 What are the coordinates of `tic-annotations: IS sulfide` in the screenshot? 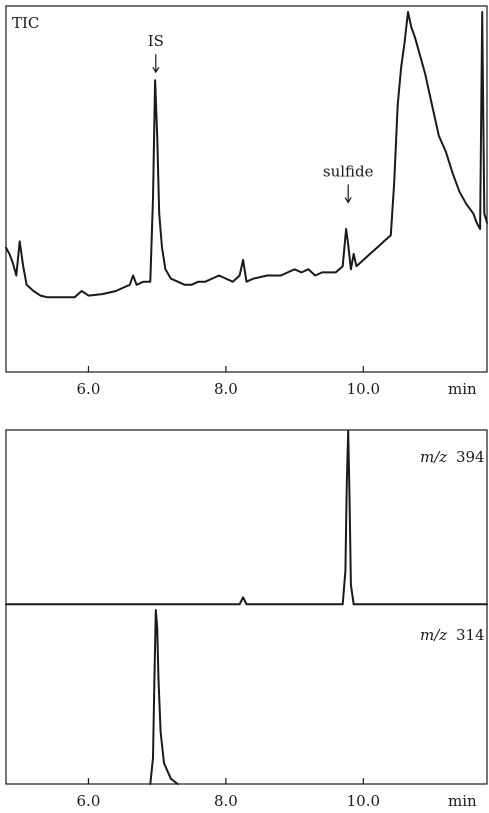 It's located at (261, 118).